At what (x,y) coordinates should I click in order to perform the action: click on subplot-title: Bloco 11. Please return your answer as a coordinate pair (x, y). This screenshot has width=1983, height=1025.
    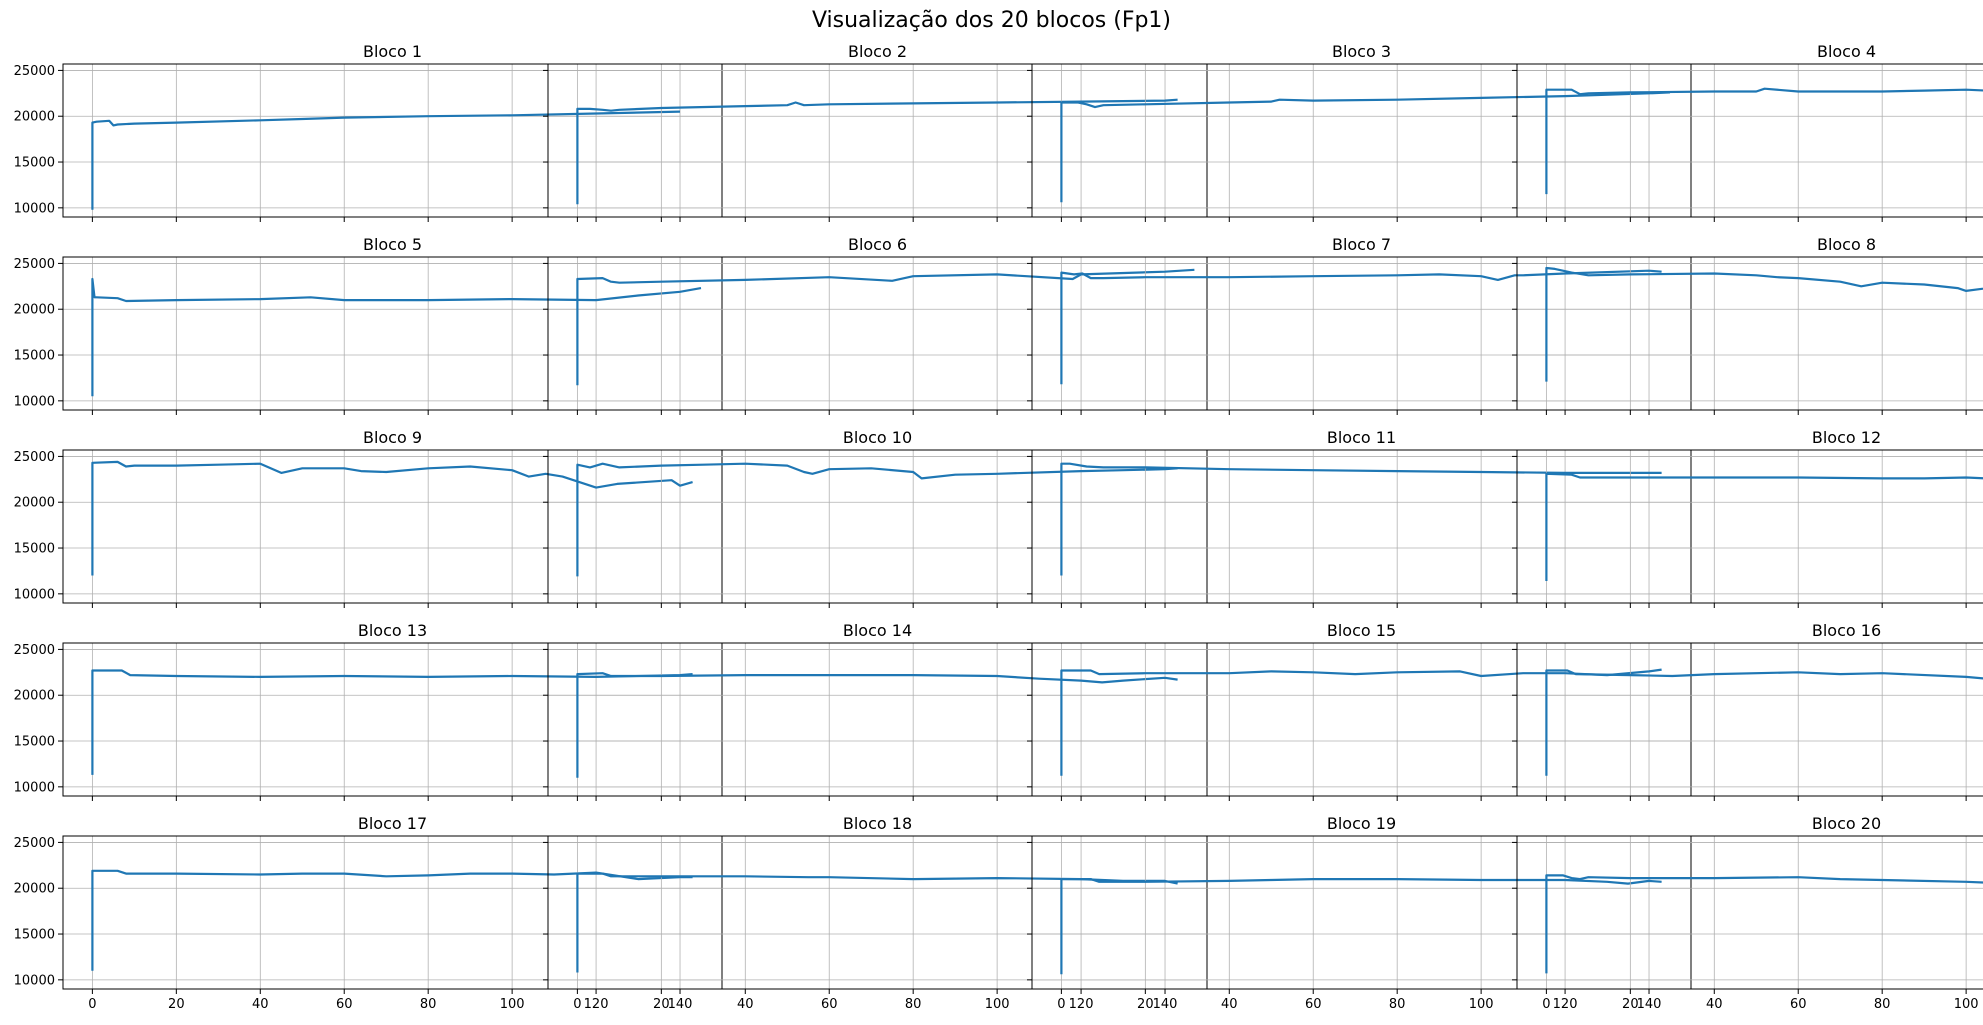
    Looking at the image, I should click on (1361, 437).